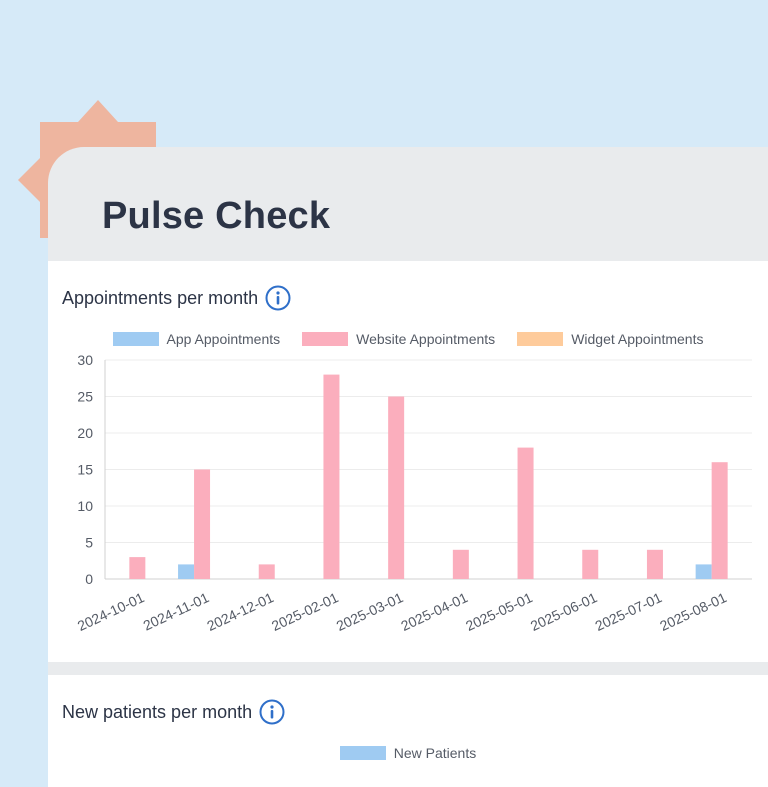 This screenshot has width=768, height=787. I want to click on new-patients-title-row: New patients per month, so click(173, 712).